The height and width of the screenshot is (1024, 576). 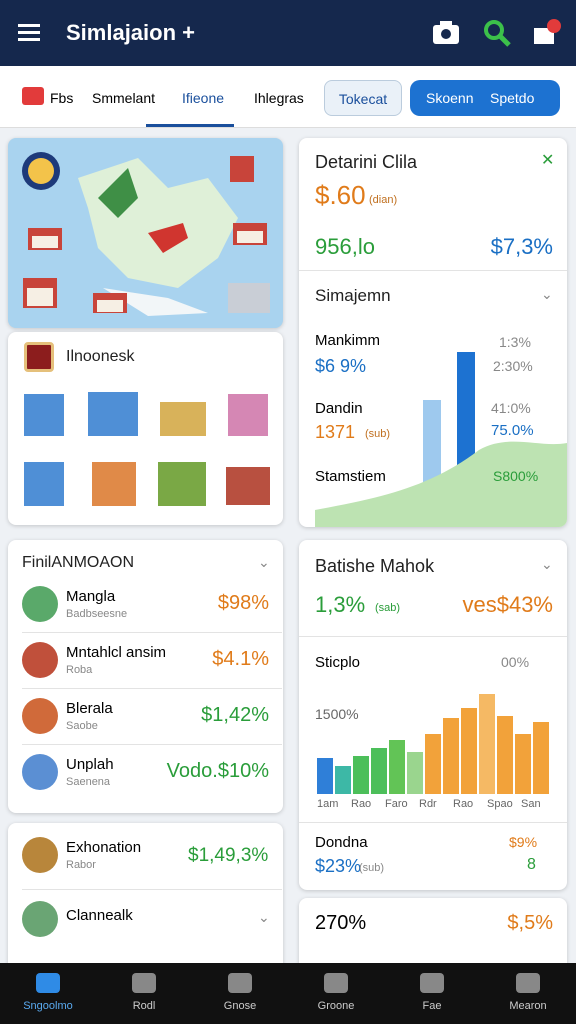 I want to click on tab: Fbs, so click(x=62, y=98).